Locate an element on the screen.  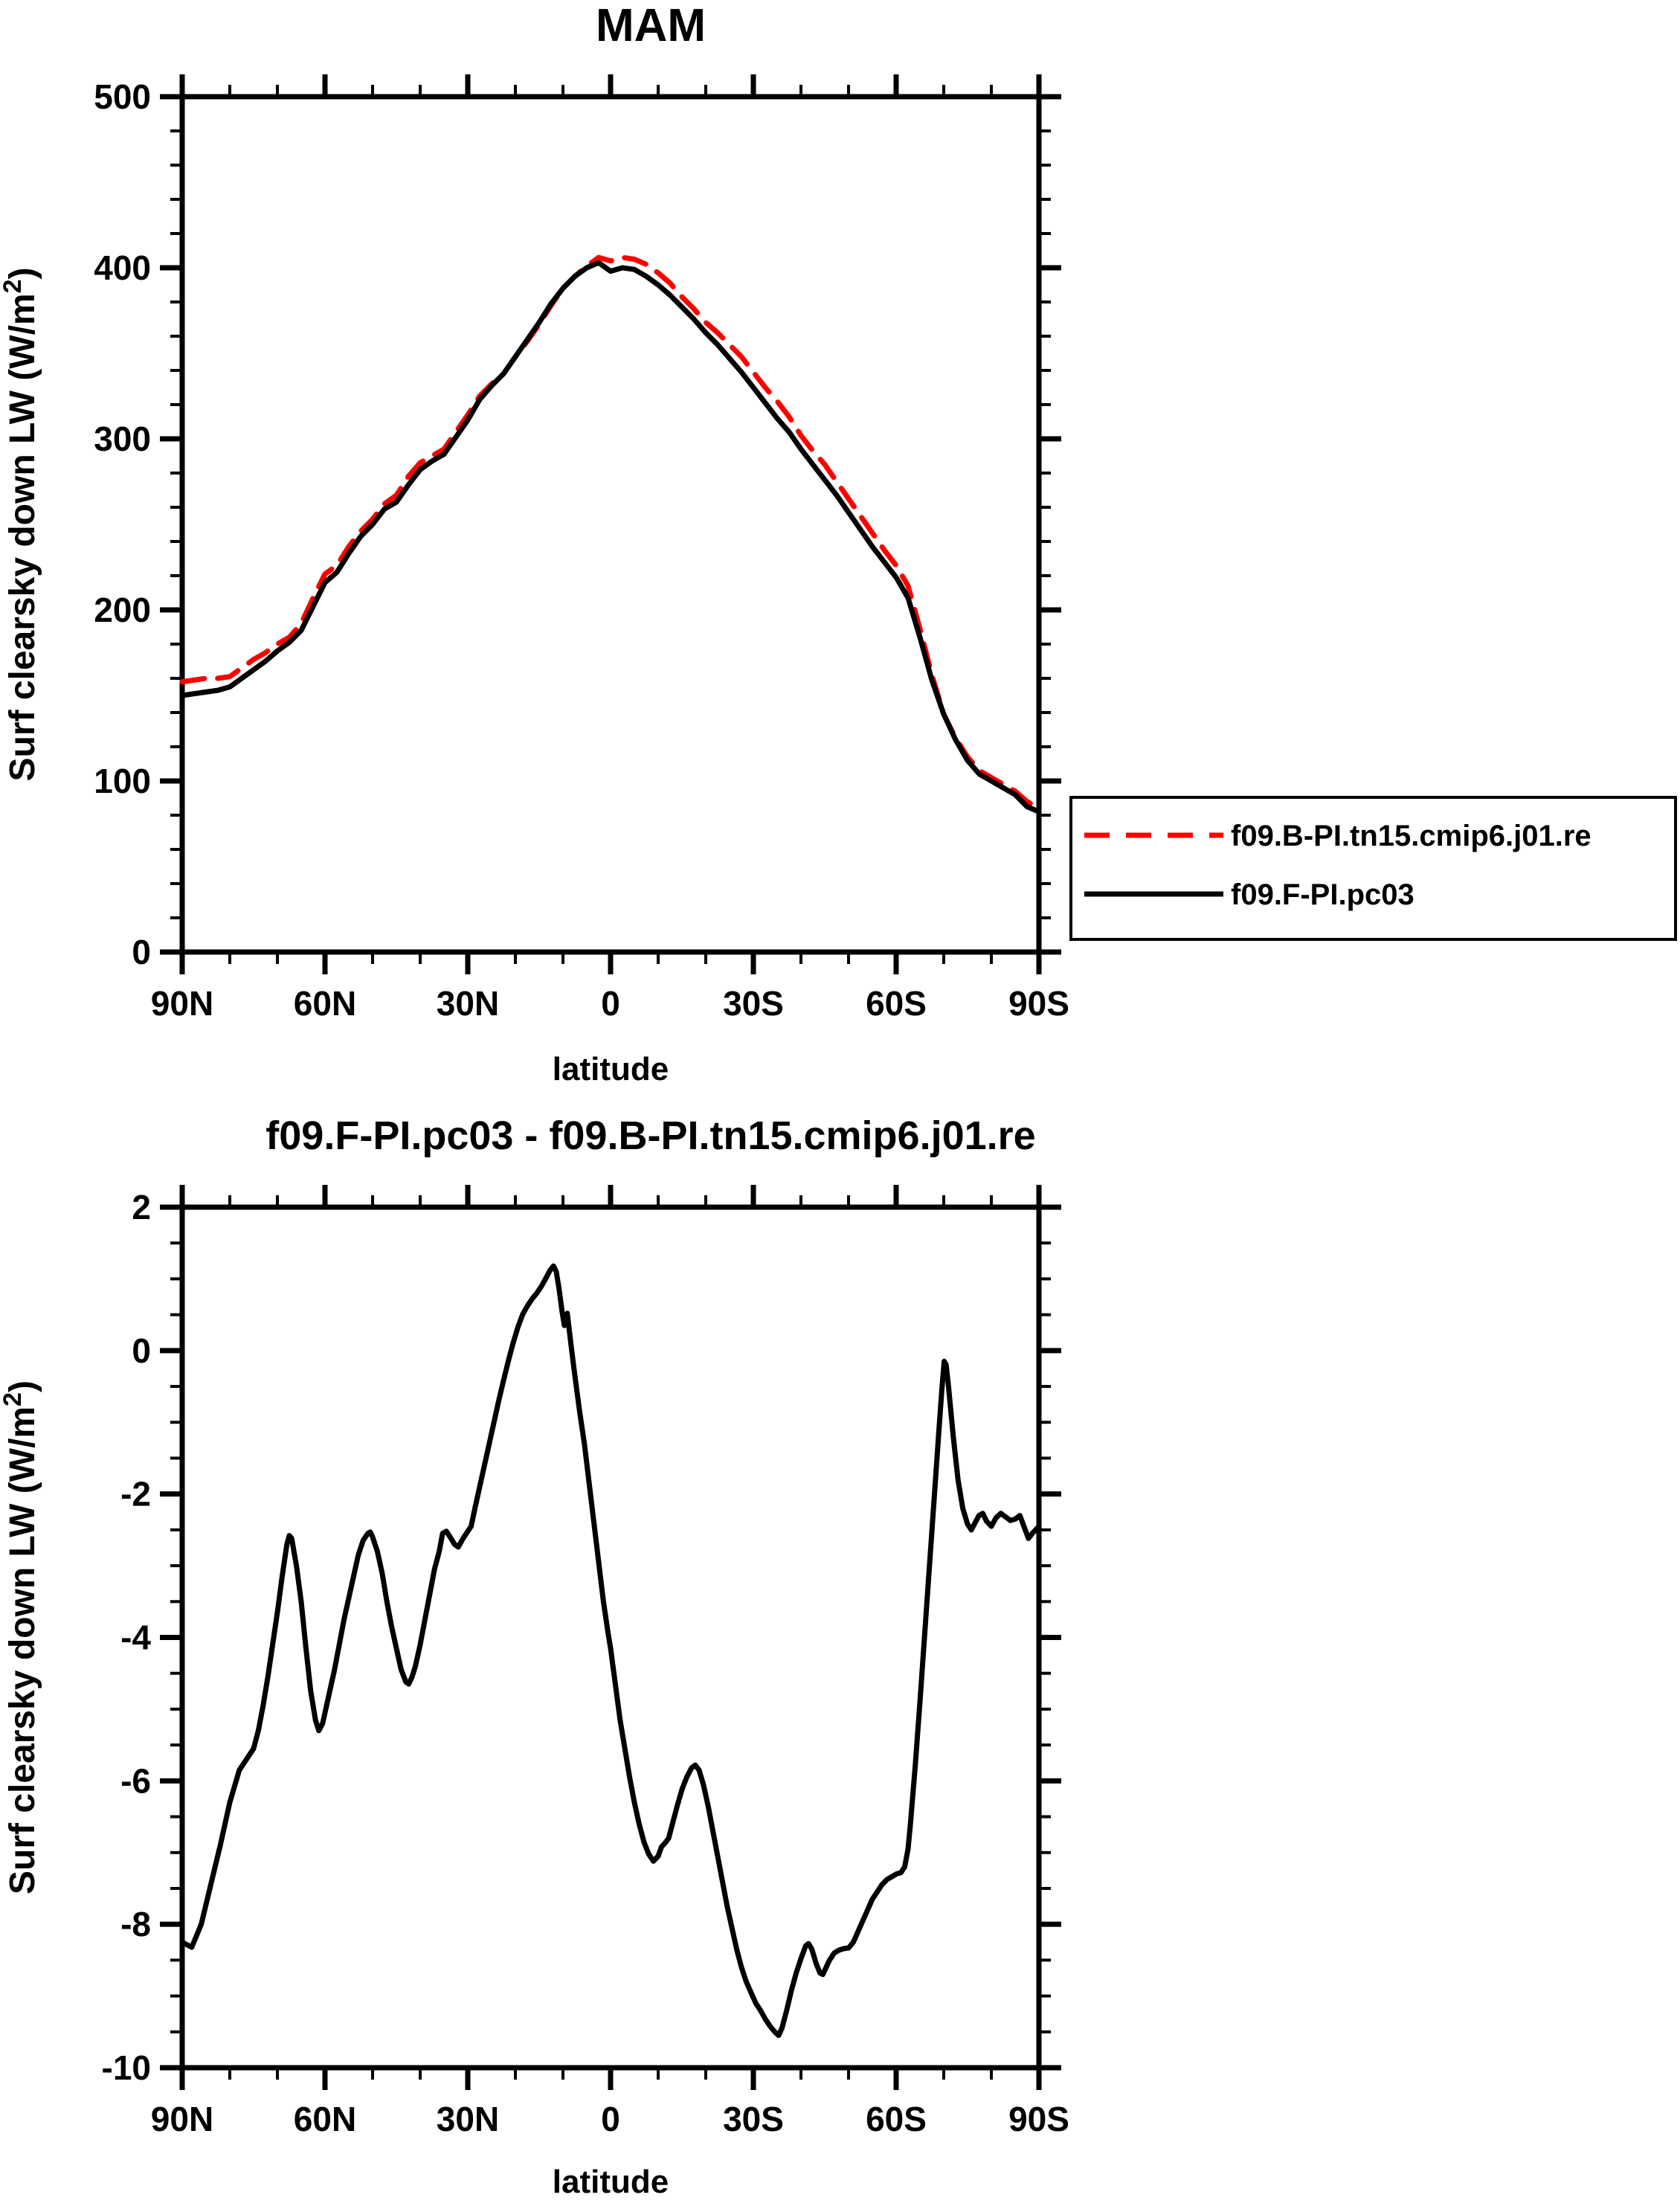
legend-entry: f09.F-PI.pc03 is located at coordinates (1249, 894).